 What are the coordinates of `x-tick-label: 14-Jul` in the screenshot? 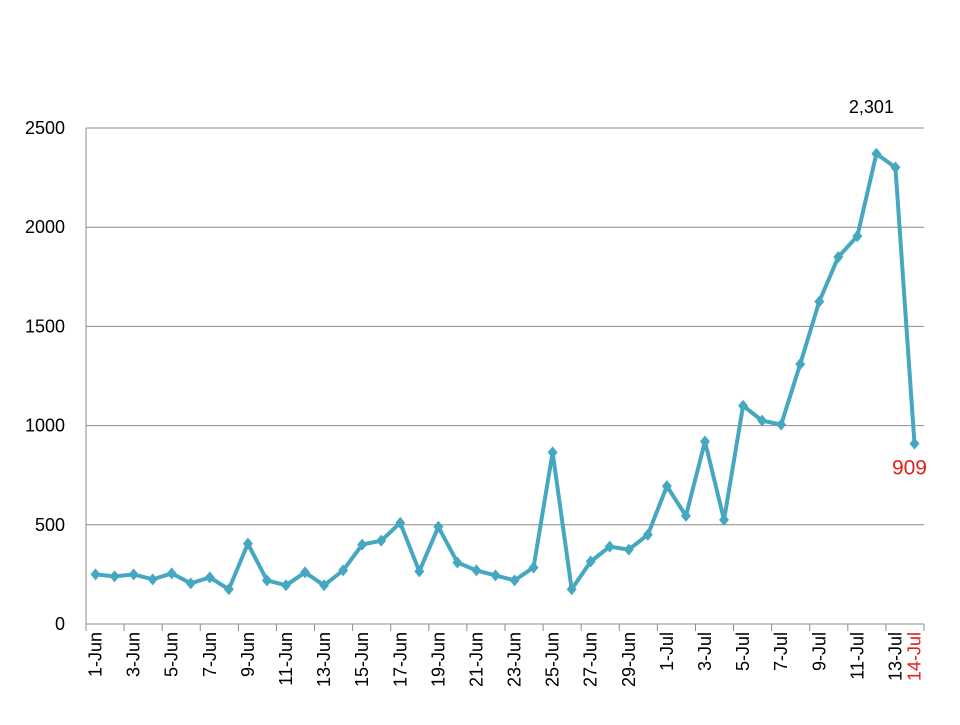 It's located at (914, 656).